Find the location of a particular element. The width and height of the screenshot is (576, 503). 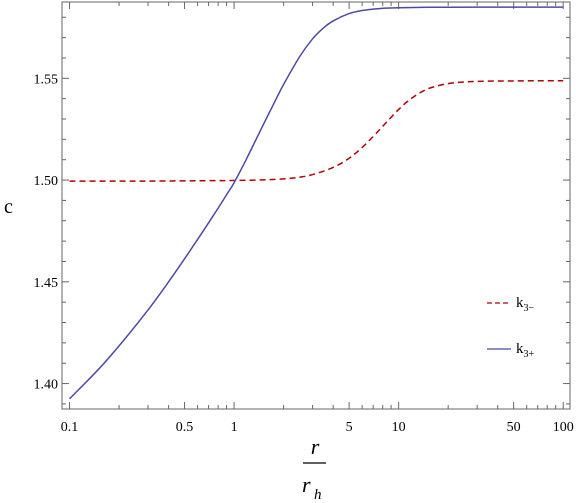

x-tick-label: 50 is located at coordinates (514, 427).